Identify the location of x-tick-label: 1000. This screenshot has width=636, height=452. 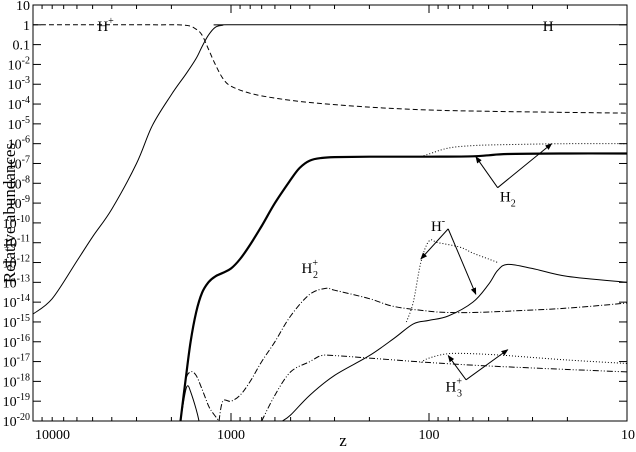
(231, 435).